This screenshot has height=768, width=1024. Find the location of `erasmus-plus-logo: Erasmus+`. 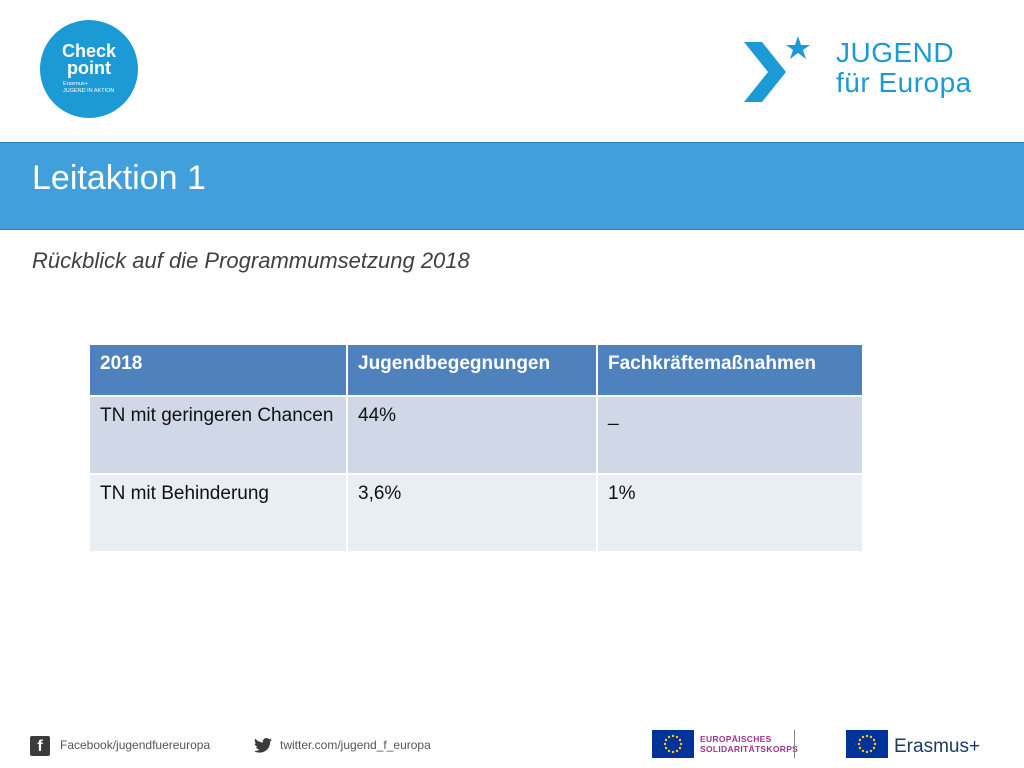

erasmus-plus-logo: Erasmus+ is located at coordinates (921, 745).